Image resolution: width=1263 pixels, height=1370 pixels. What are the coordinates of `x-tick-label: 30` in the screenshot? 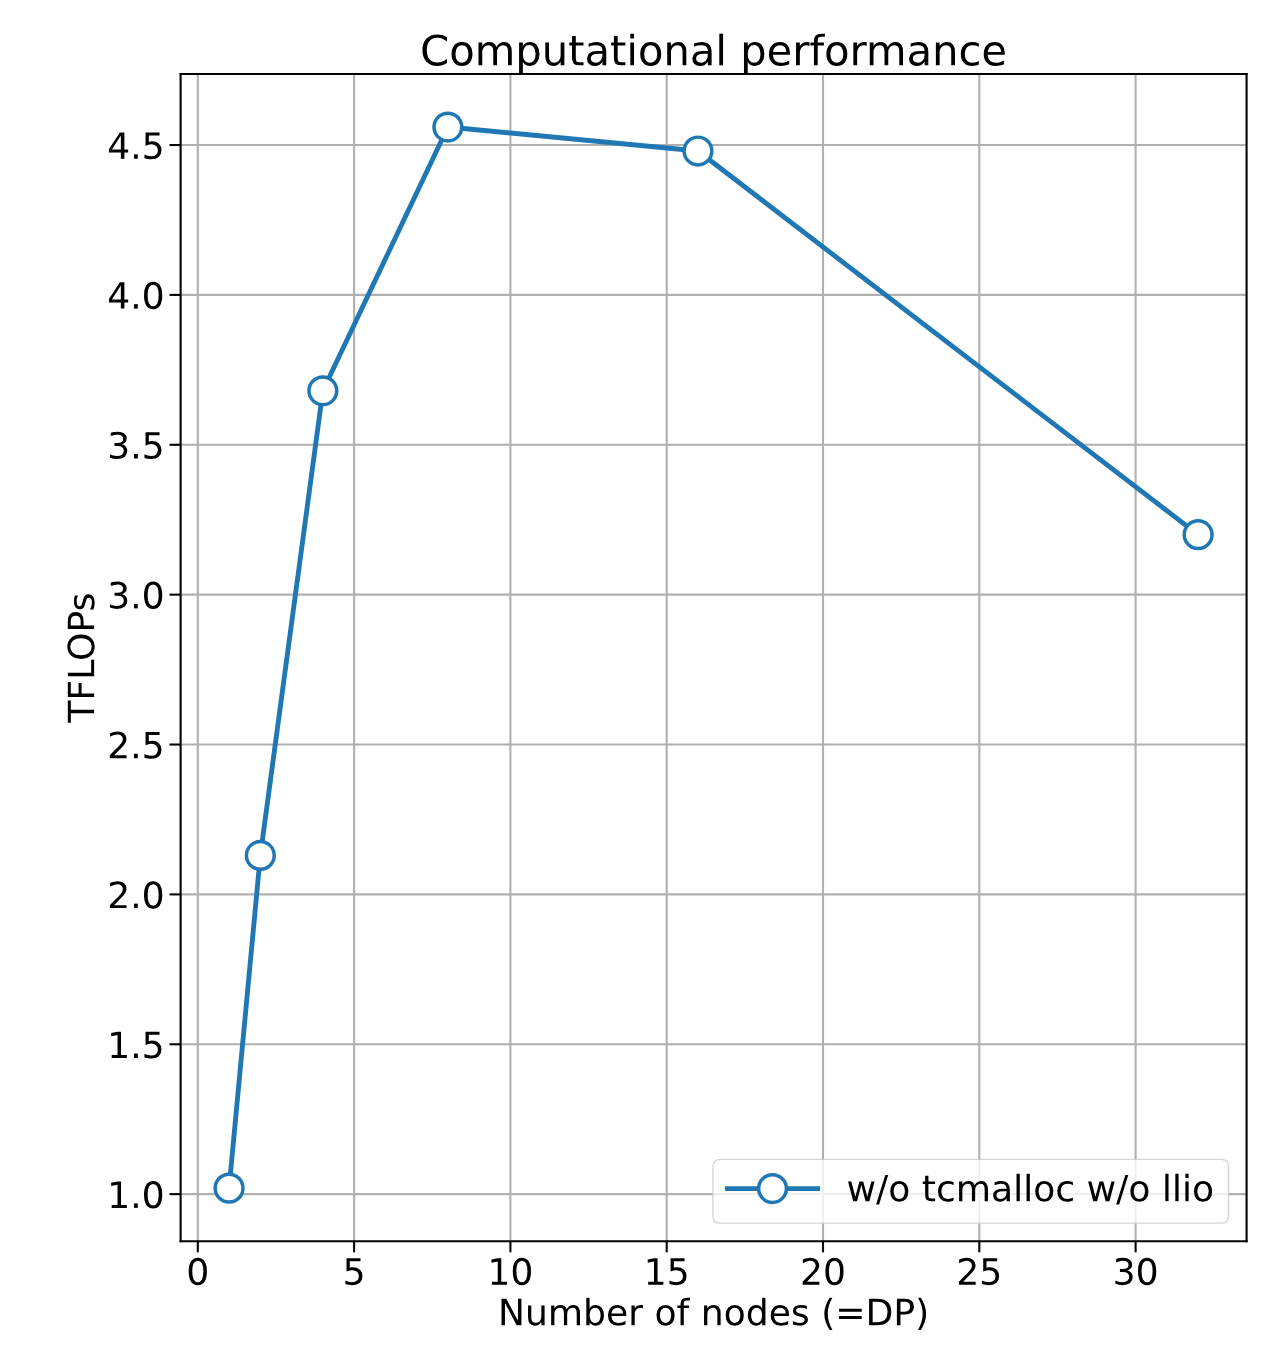 It's located at (1136, 1271).